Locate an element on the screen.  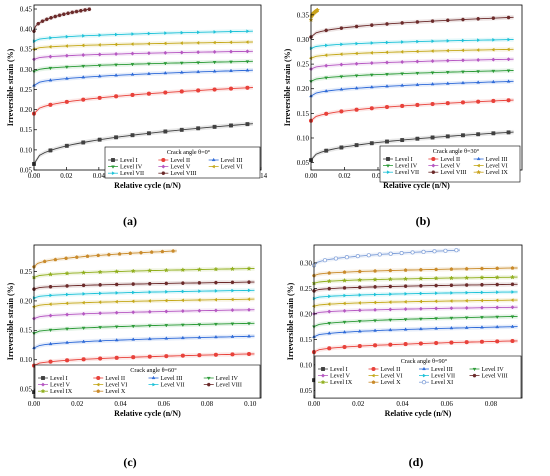
legend-item: Level VIII is located at coordinates (447, 172).